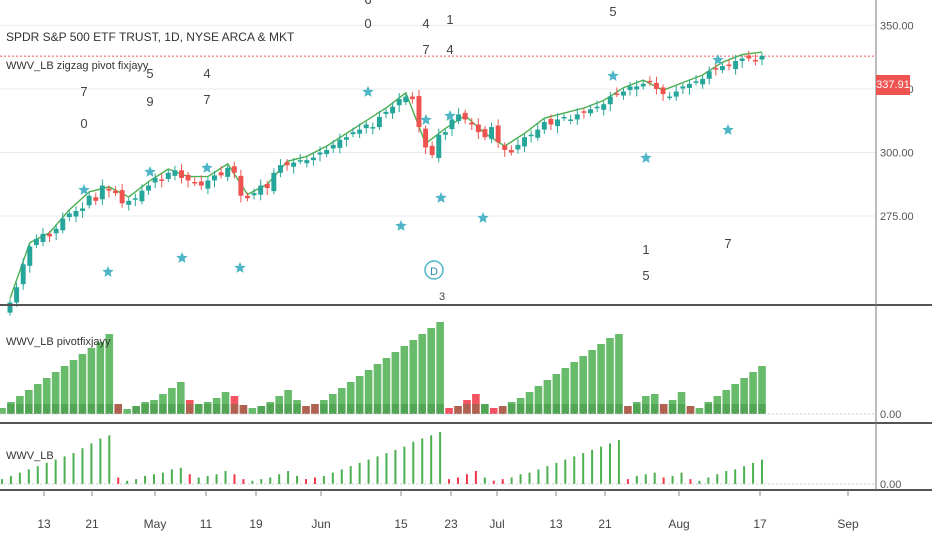 Image resolution: width=932 pixels, height=550 pixels. Describe the element at coordinates (149, 73) in the screenshot. I see `pivot-count-label: 5` at that location.